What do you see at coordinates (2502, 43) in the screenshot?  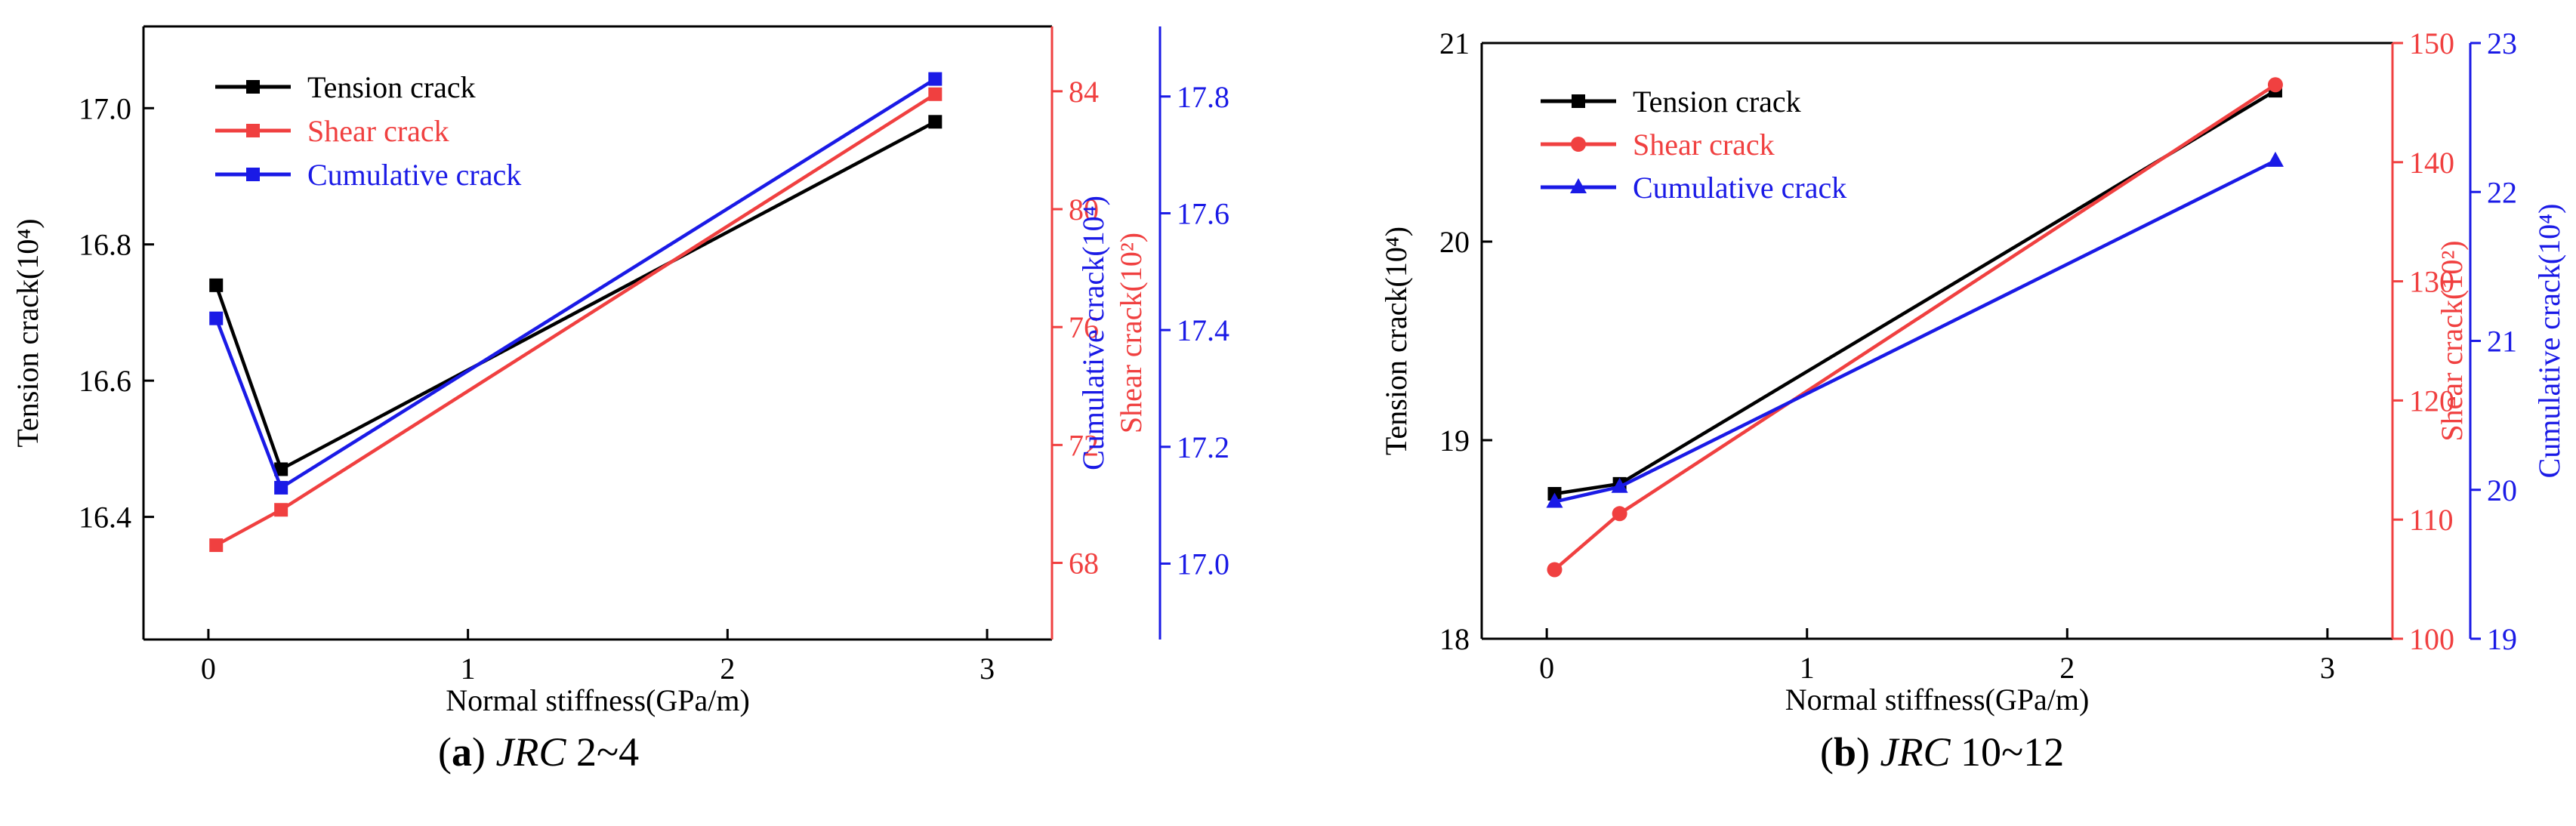 I see `cumulative-tick-label: 23` at bounding box center [2502, 43].